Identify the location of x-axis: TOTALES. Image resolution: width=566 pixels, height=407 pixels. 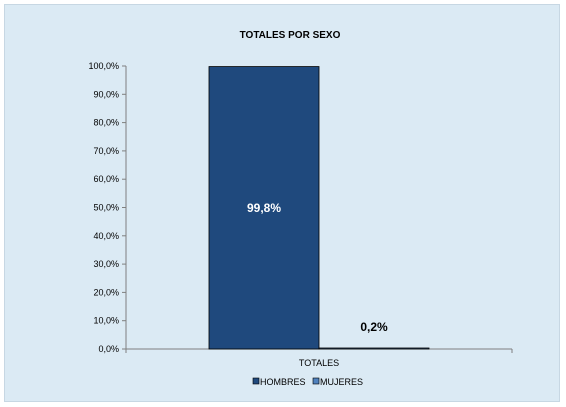
(319, 358).